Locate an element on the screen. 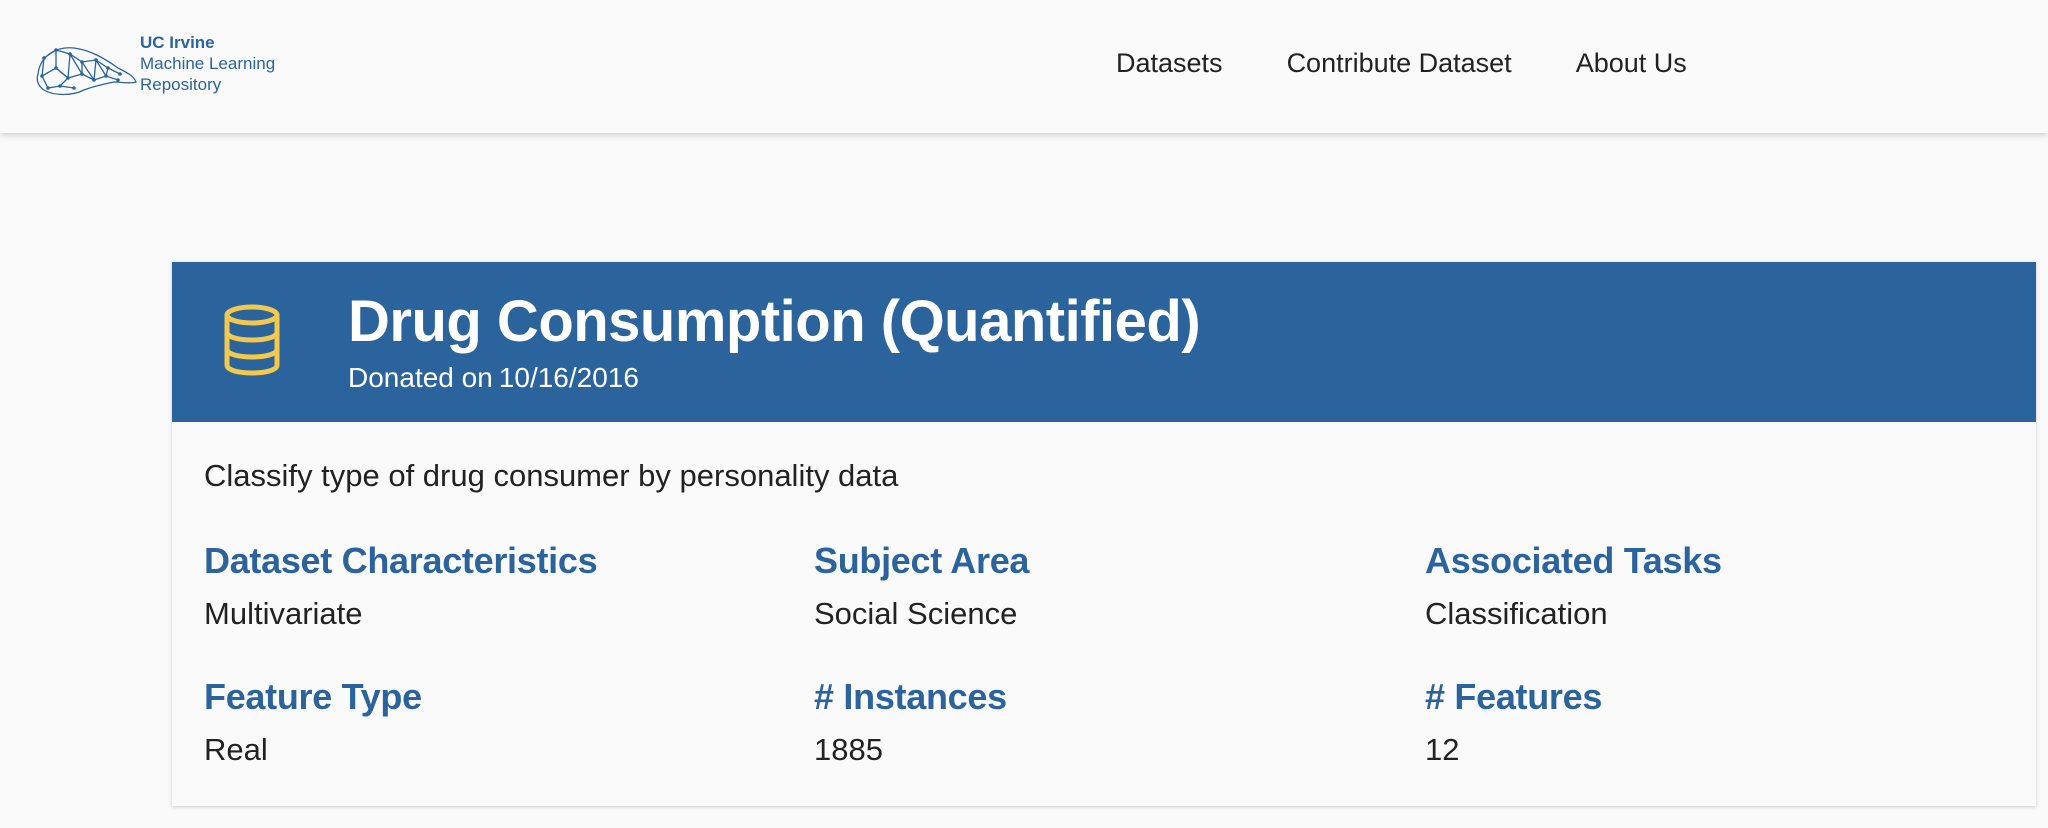 This screenshot has height=828, width=2048. logo-text: UC Irvine Machine Learning Repository is located at coordinates (207, 63).